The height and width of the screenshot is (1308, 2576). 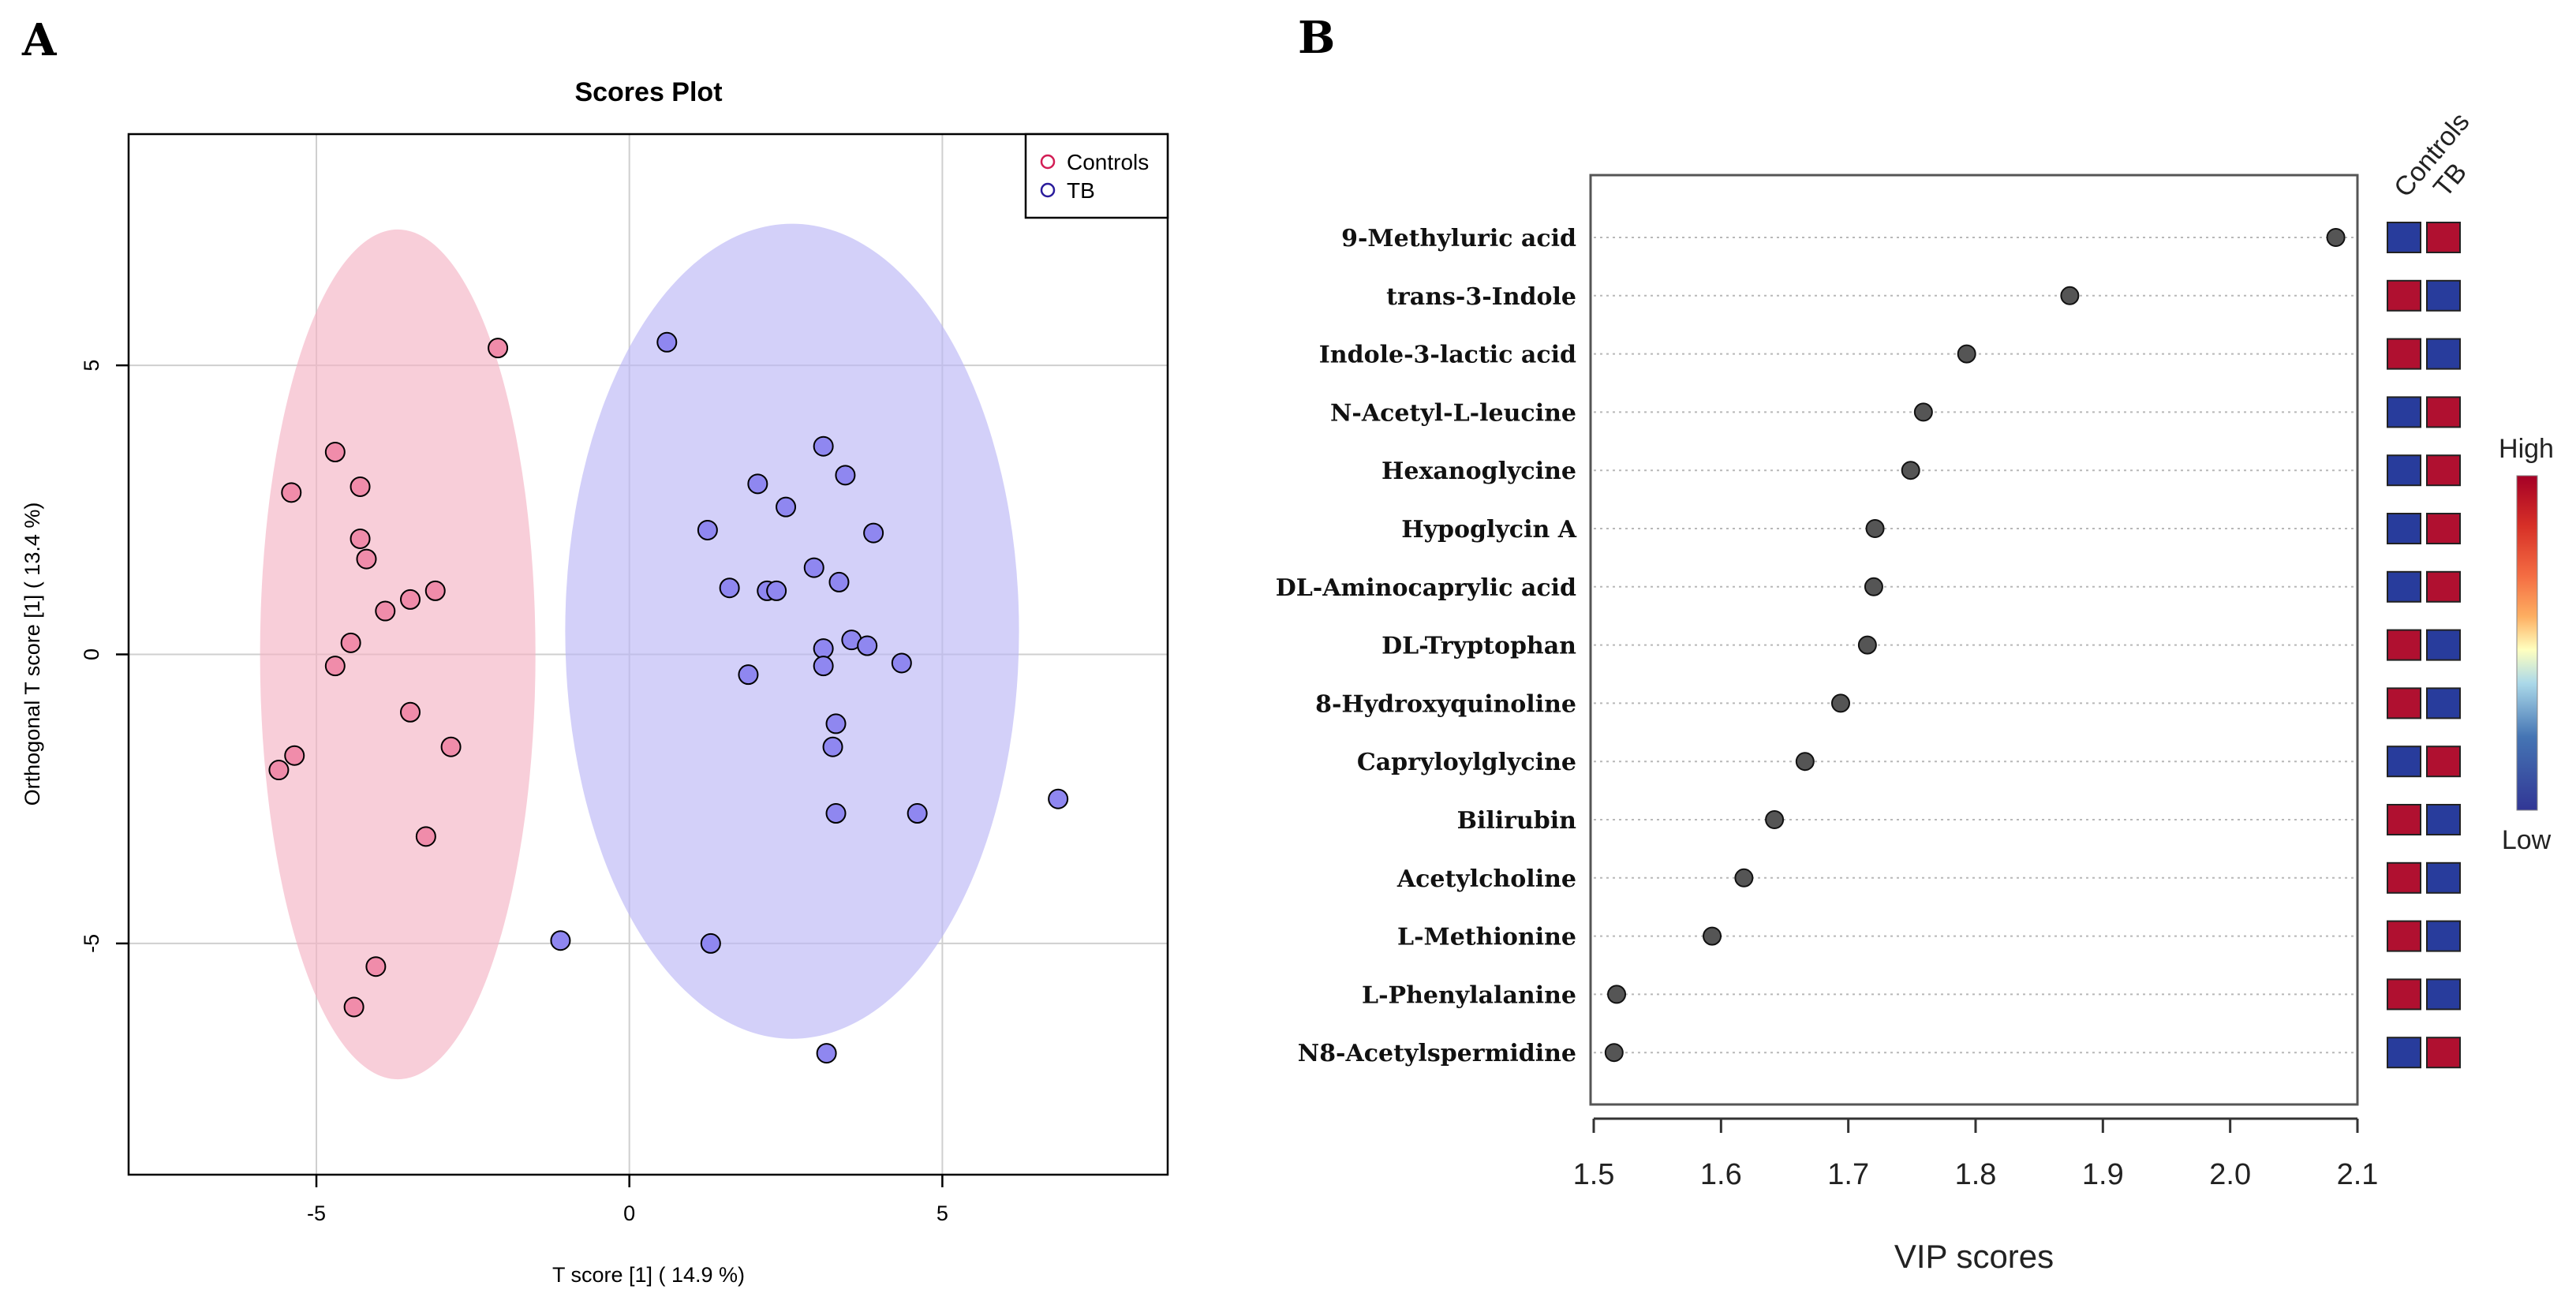 I want to click on vip-tick-label-4: 1.9, so click(x=2103, y=1174).